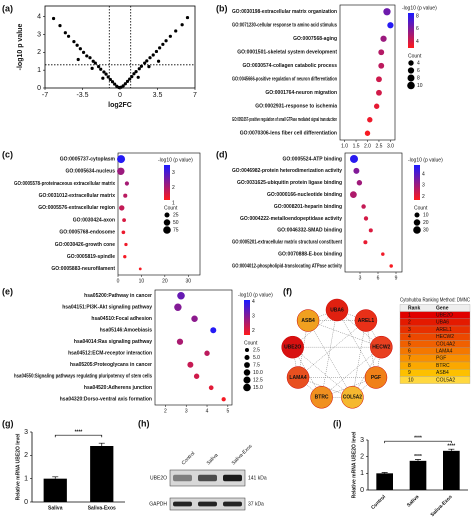 This screenshot has width=474, height=528. Describe the element at coordinates (20, 47) in the screenshot. I see `y-axis-label: -log10 p value` at that location.